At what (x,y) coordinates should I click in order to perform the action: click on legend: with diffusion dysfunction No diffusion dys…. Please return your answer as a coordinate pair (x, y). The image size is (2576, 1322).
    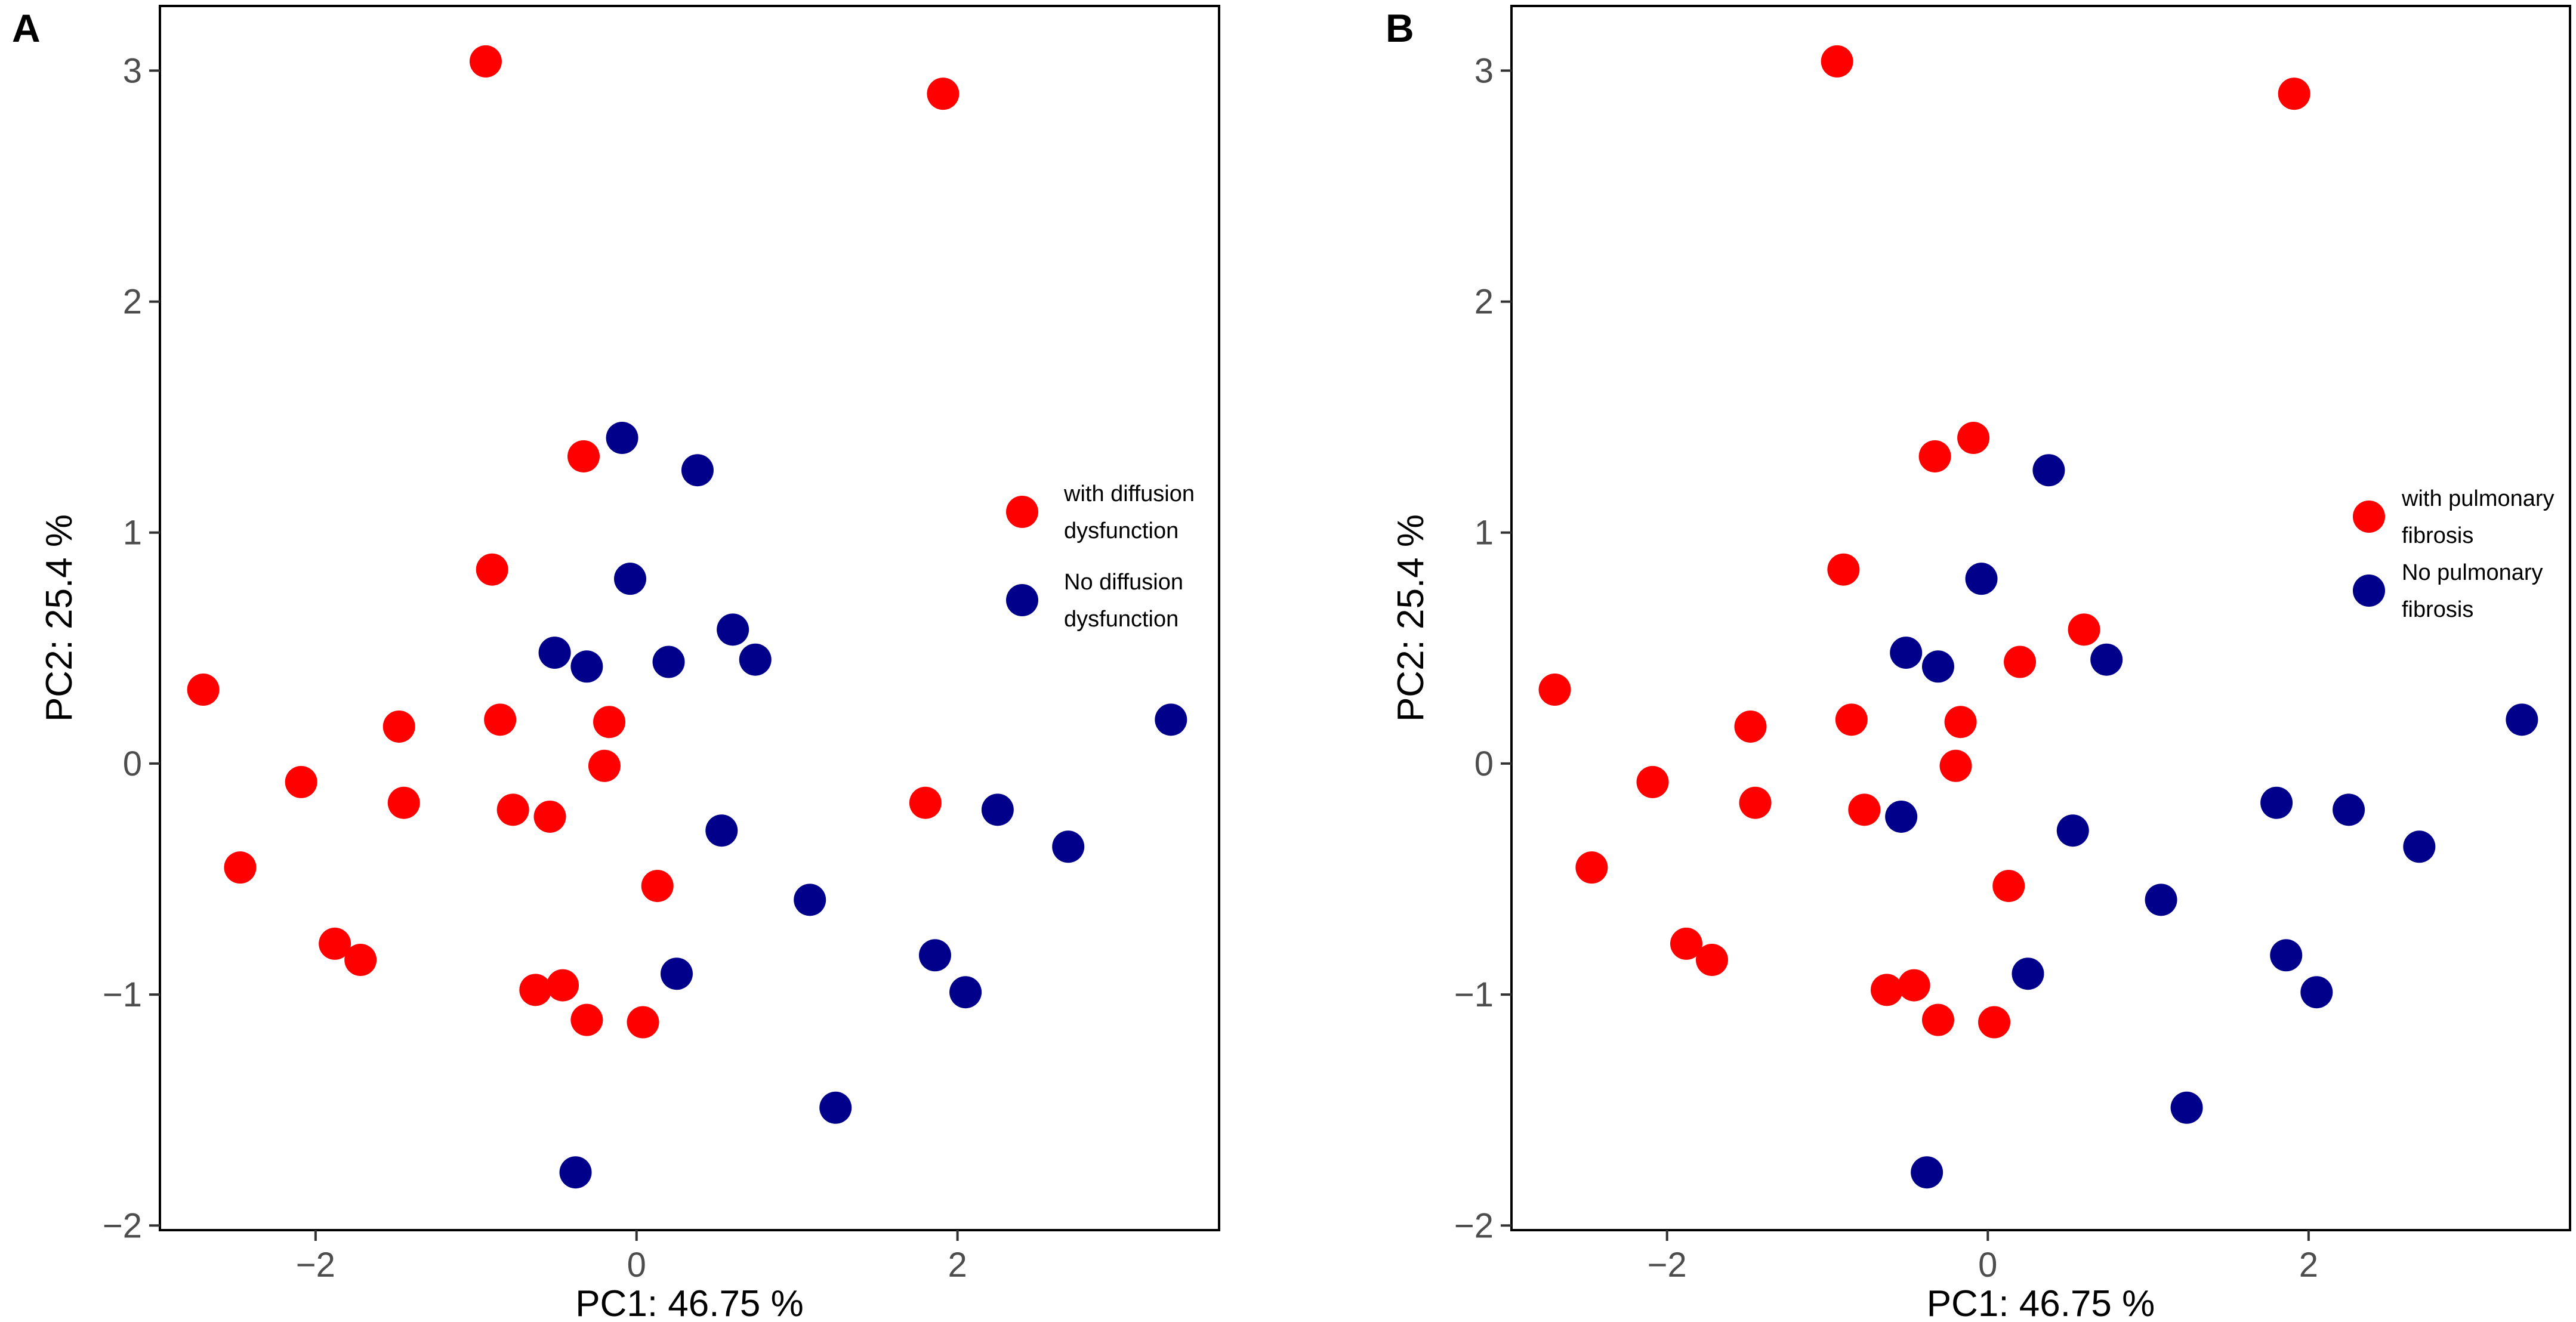
    Looking at the image, I should click on (1100, 556).